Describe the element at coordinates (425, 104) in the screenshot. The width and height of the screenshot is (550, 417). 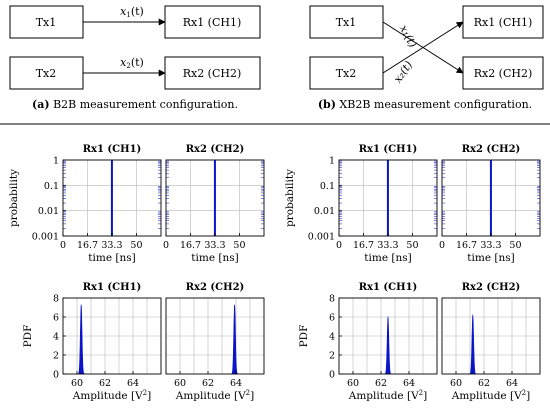
I see `caption-b: (b) XB2B measurement configuration.` at that location.